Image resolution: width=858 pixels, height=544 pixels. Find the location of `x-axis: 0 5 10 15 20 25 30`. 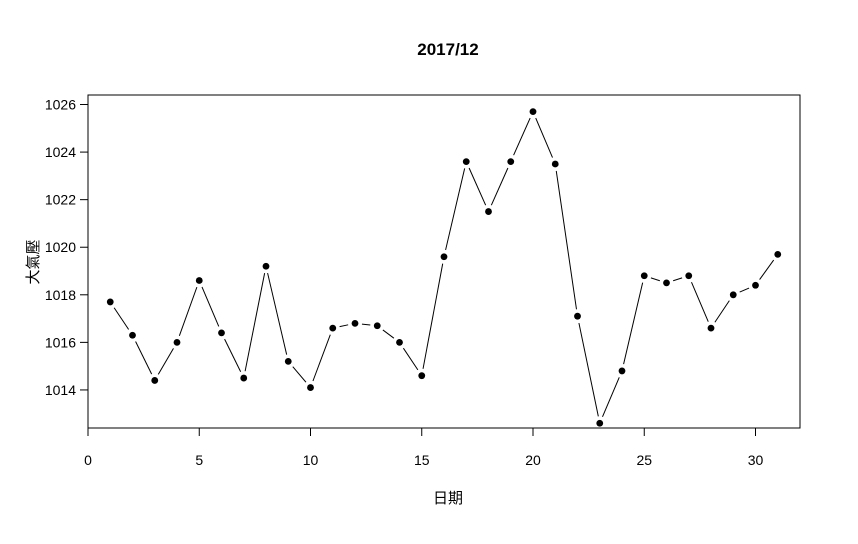

x-axis: 0 5 10 15 20 25 30 is located at coordinates (424, 447).